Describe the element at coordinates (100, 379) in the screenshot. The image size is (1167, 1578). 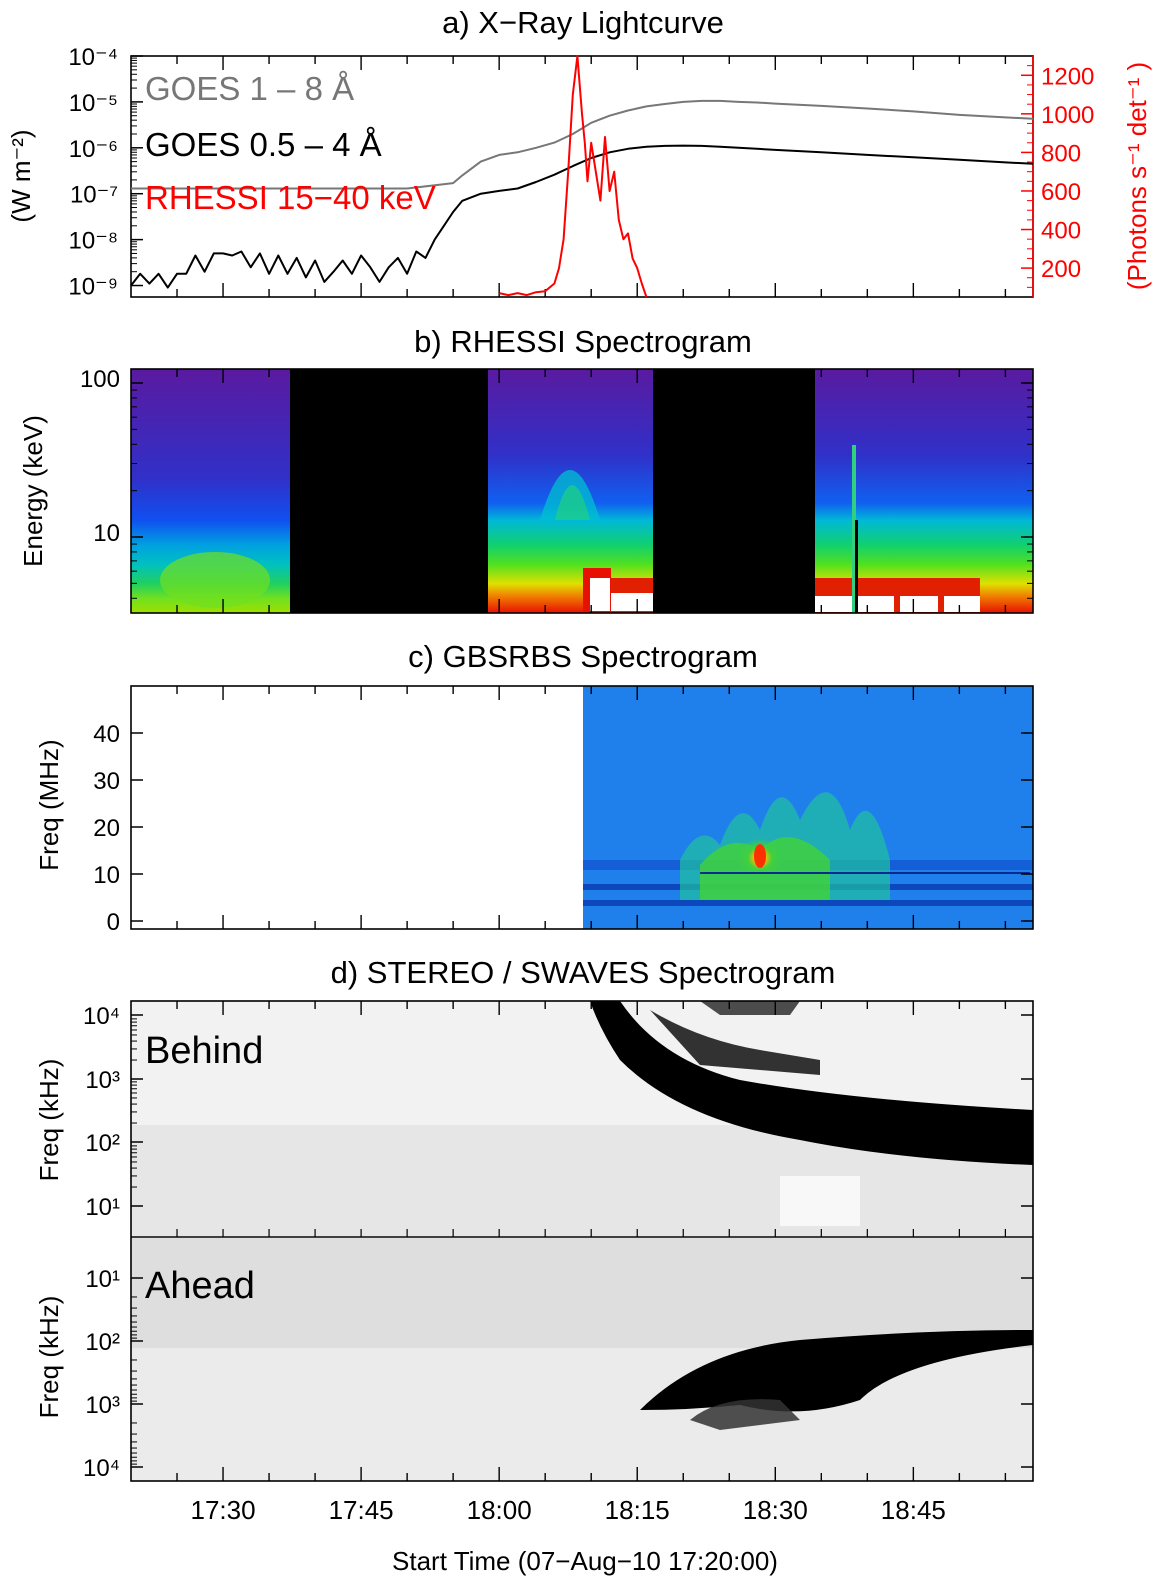
I see `panel-b-ytick-100: 100` at that location.